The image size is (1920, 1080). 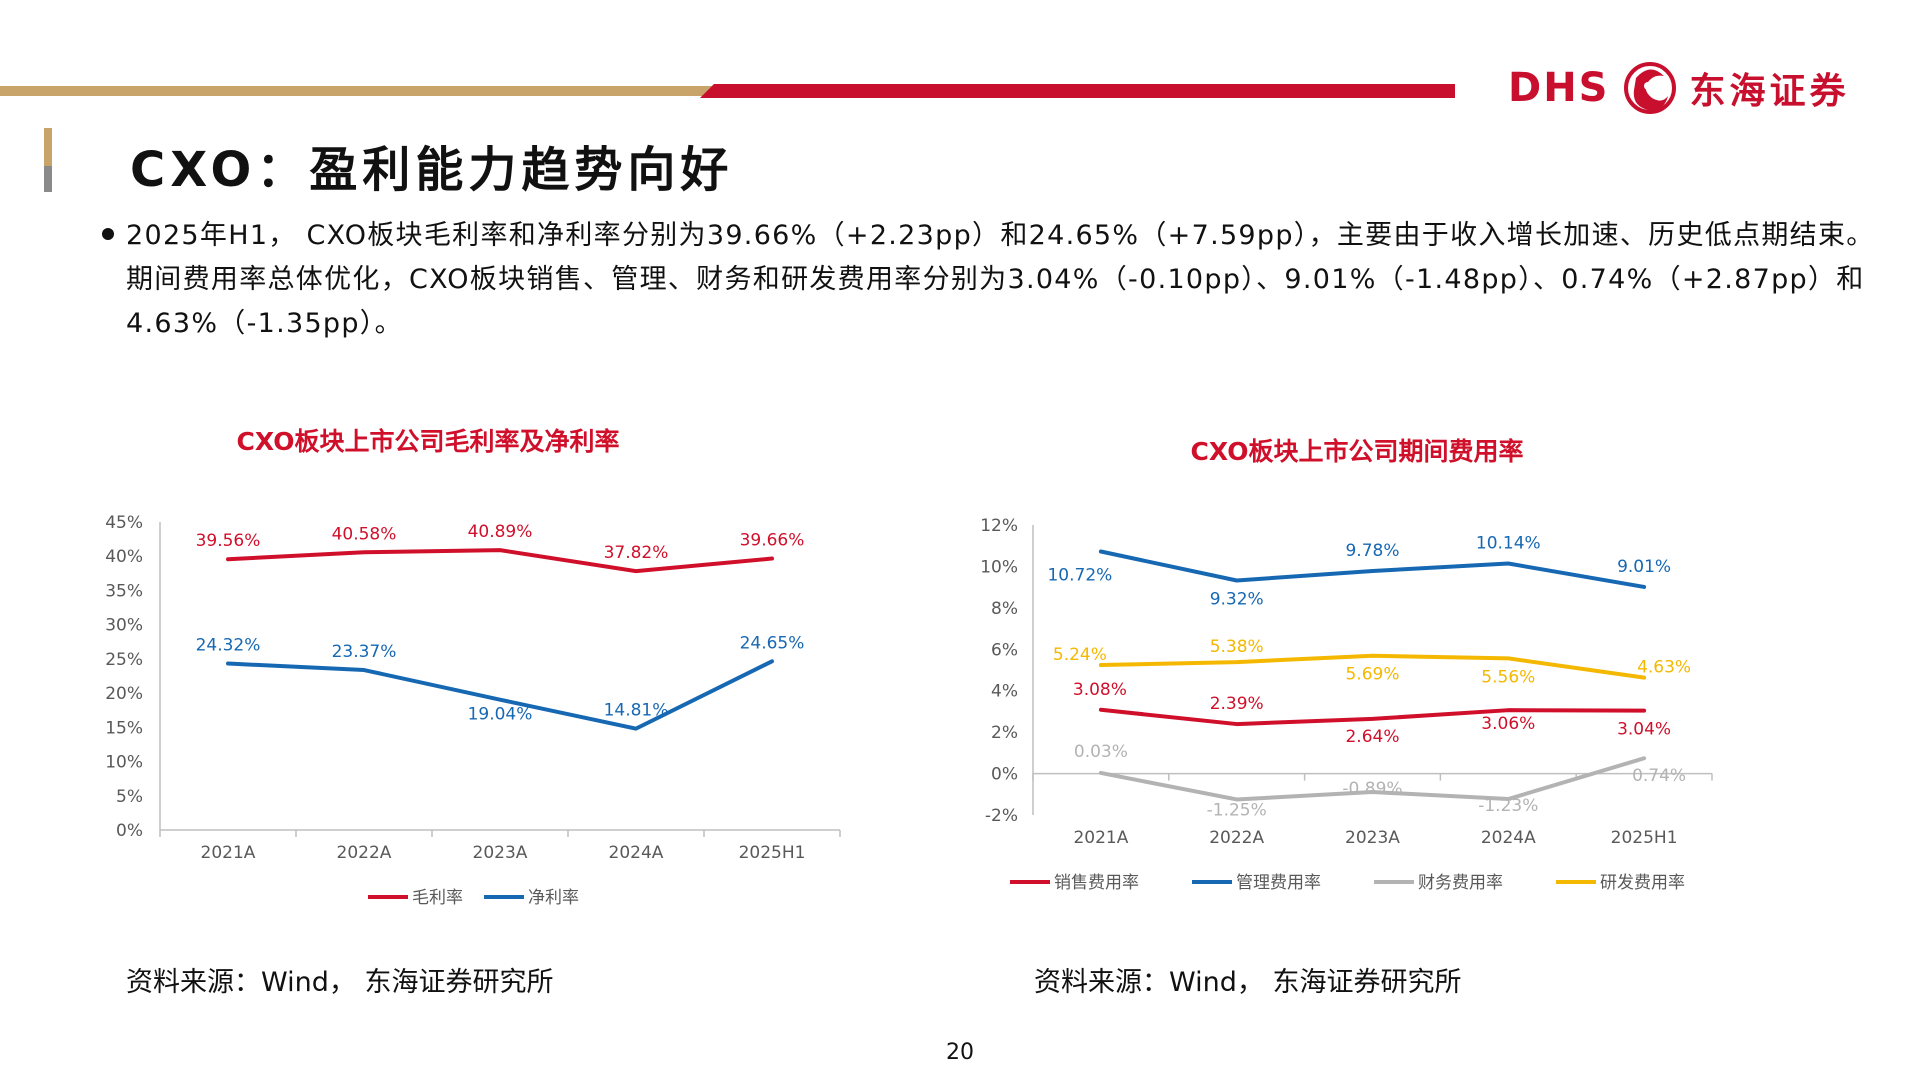 I want to click on data-label: 24.32%, so click(x=228, y=646).